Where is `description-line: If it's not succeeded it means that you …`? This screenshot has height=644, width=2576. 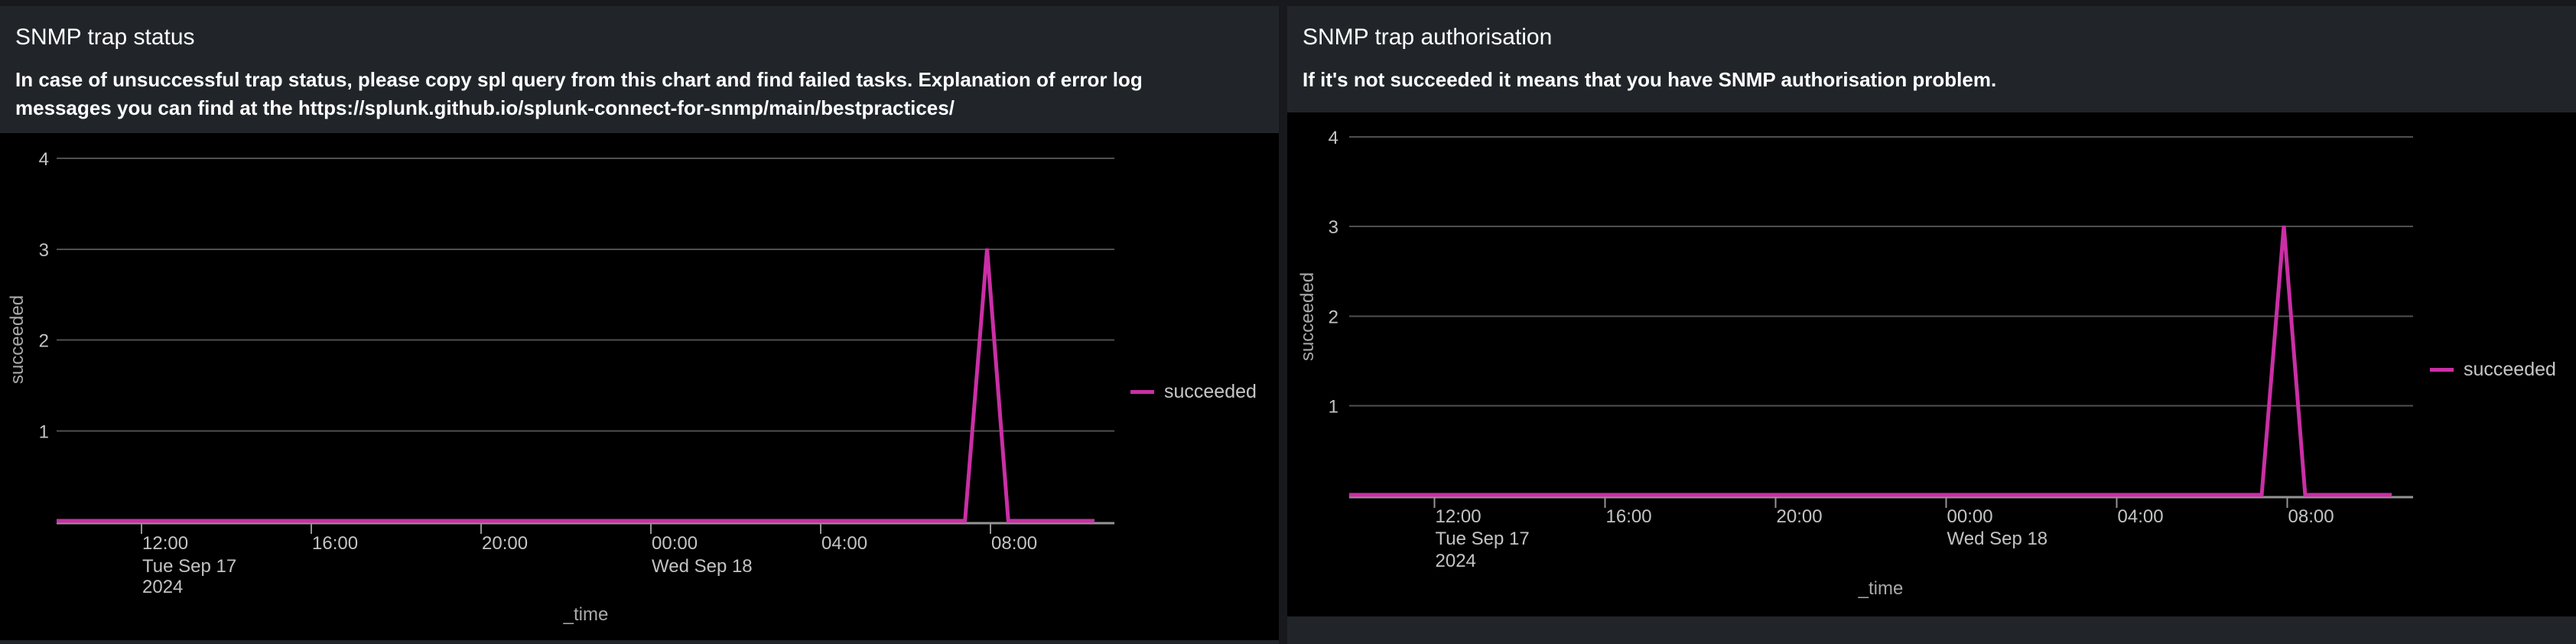 description-line: If it's not succeeded it means that you … is located at coordinates (1650, 79).